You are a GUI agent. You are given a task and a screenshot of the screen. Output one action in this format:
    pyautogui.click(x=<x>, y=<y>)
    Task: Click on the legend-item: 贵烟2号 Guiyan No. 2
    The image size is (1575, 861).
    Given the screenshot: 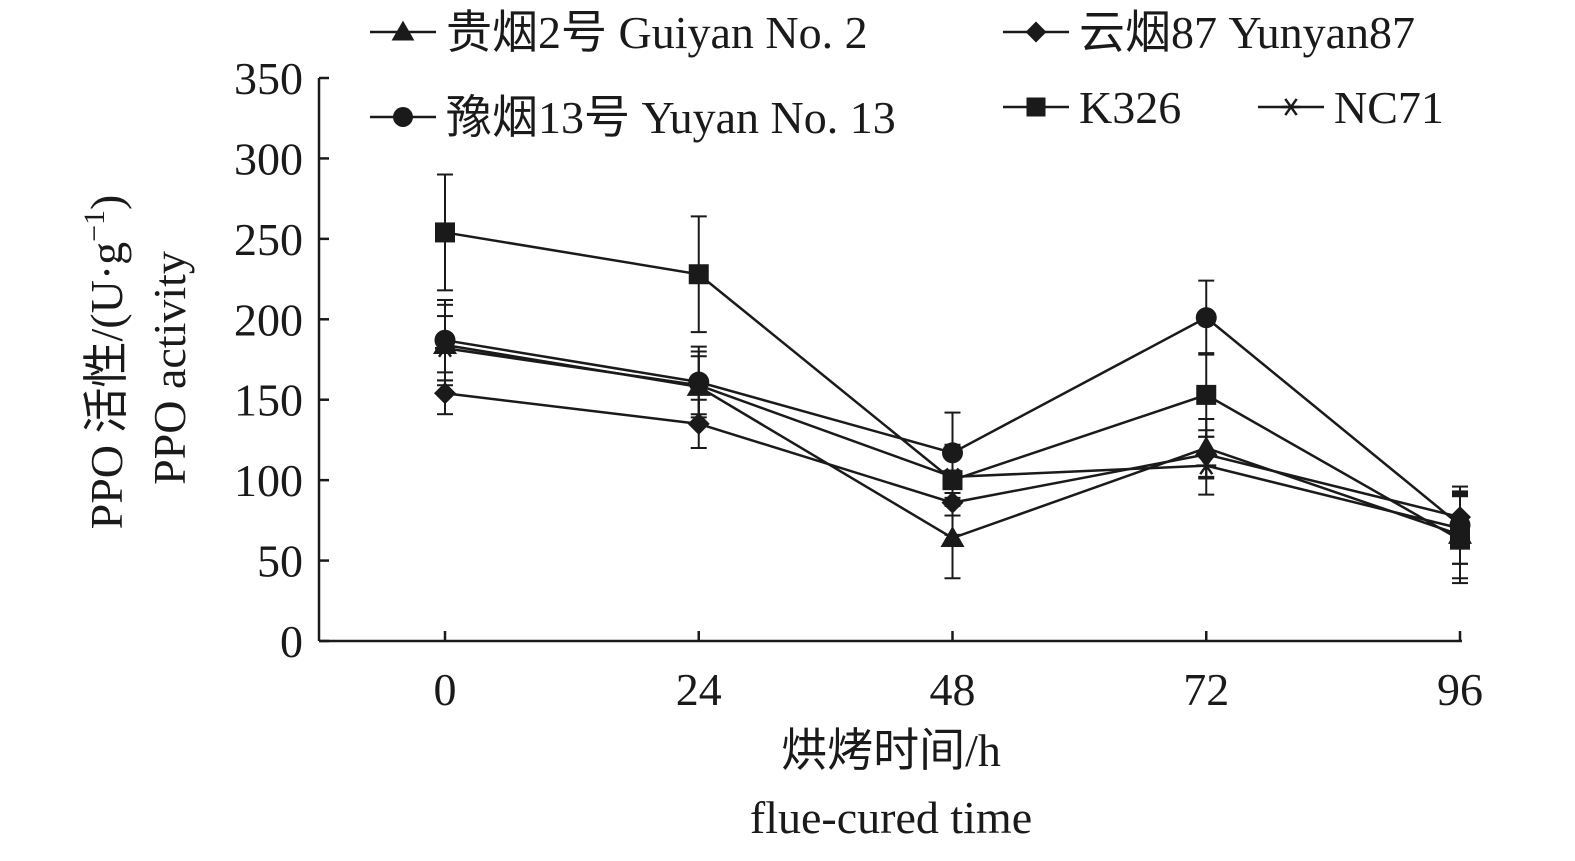 What is the action you would take?
    pyautogui.click(x=619, y=32)
    